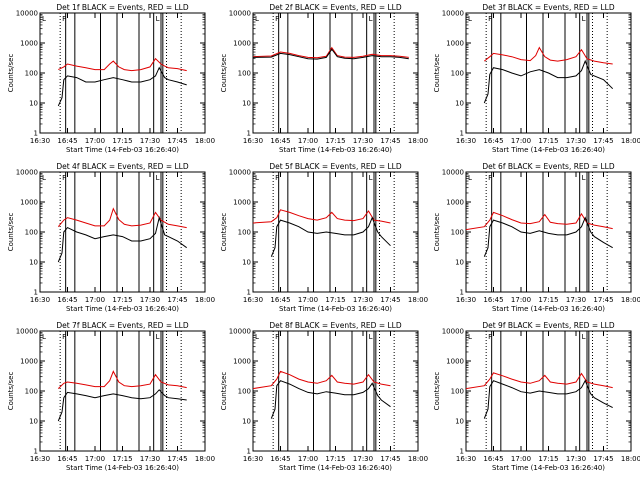 The width and height of the screenshot is (640, 484). What do you see at coordinates (122, 166) in the screenshot?
I see `panel-title: Det 4f BLACK = Events, RED = LLD` at bounding box center [122, 166].